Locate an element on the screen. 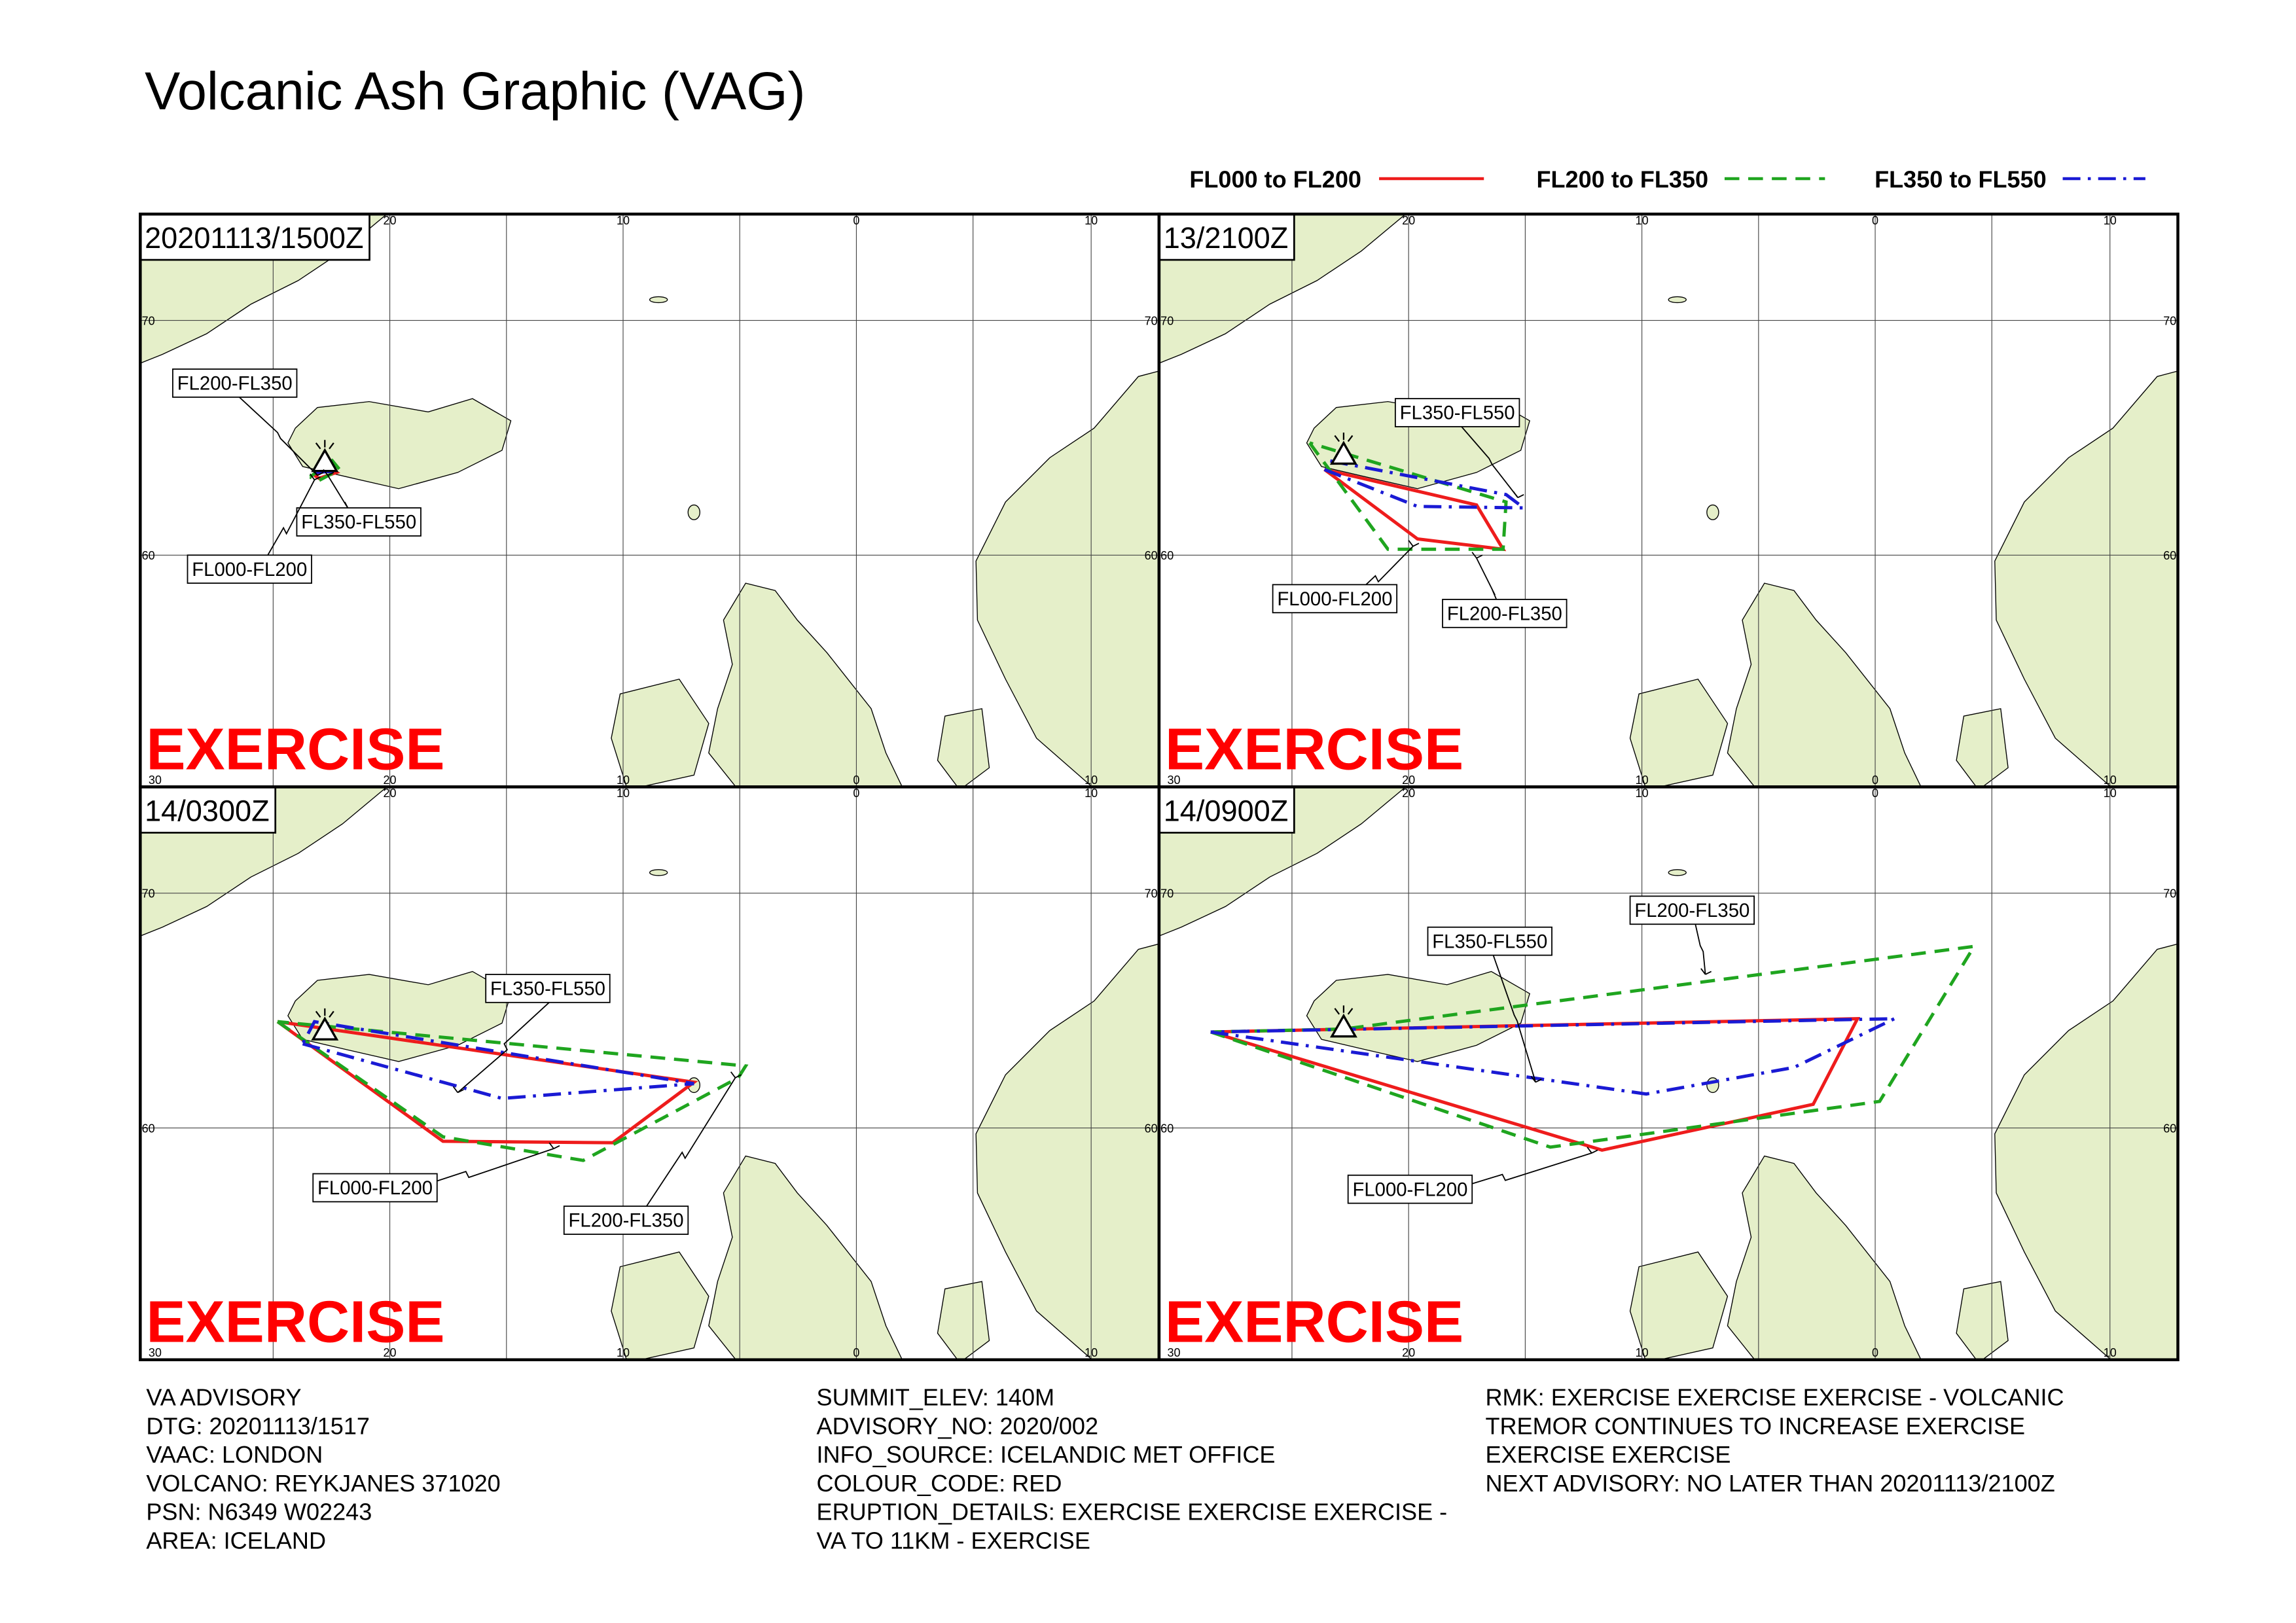 The image size is (2296, 1623). area-label: FL350-FL550 is located at coordinates (1457, 413).